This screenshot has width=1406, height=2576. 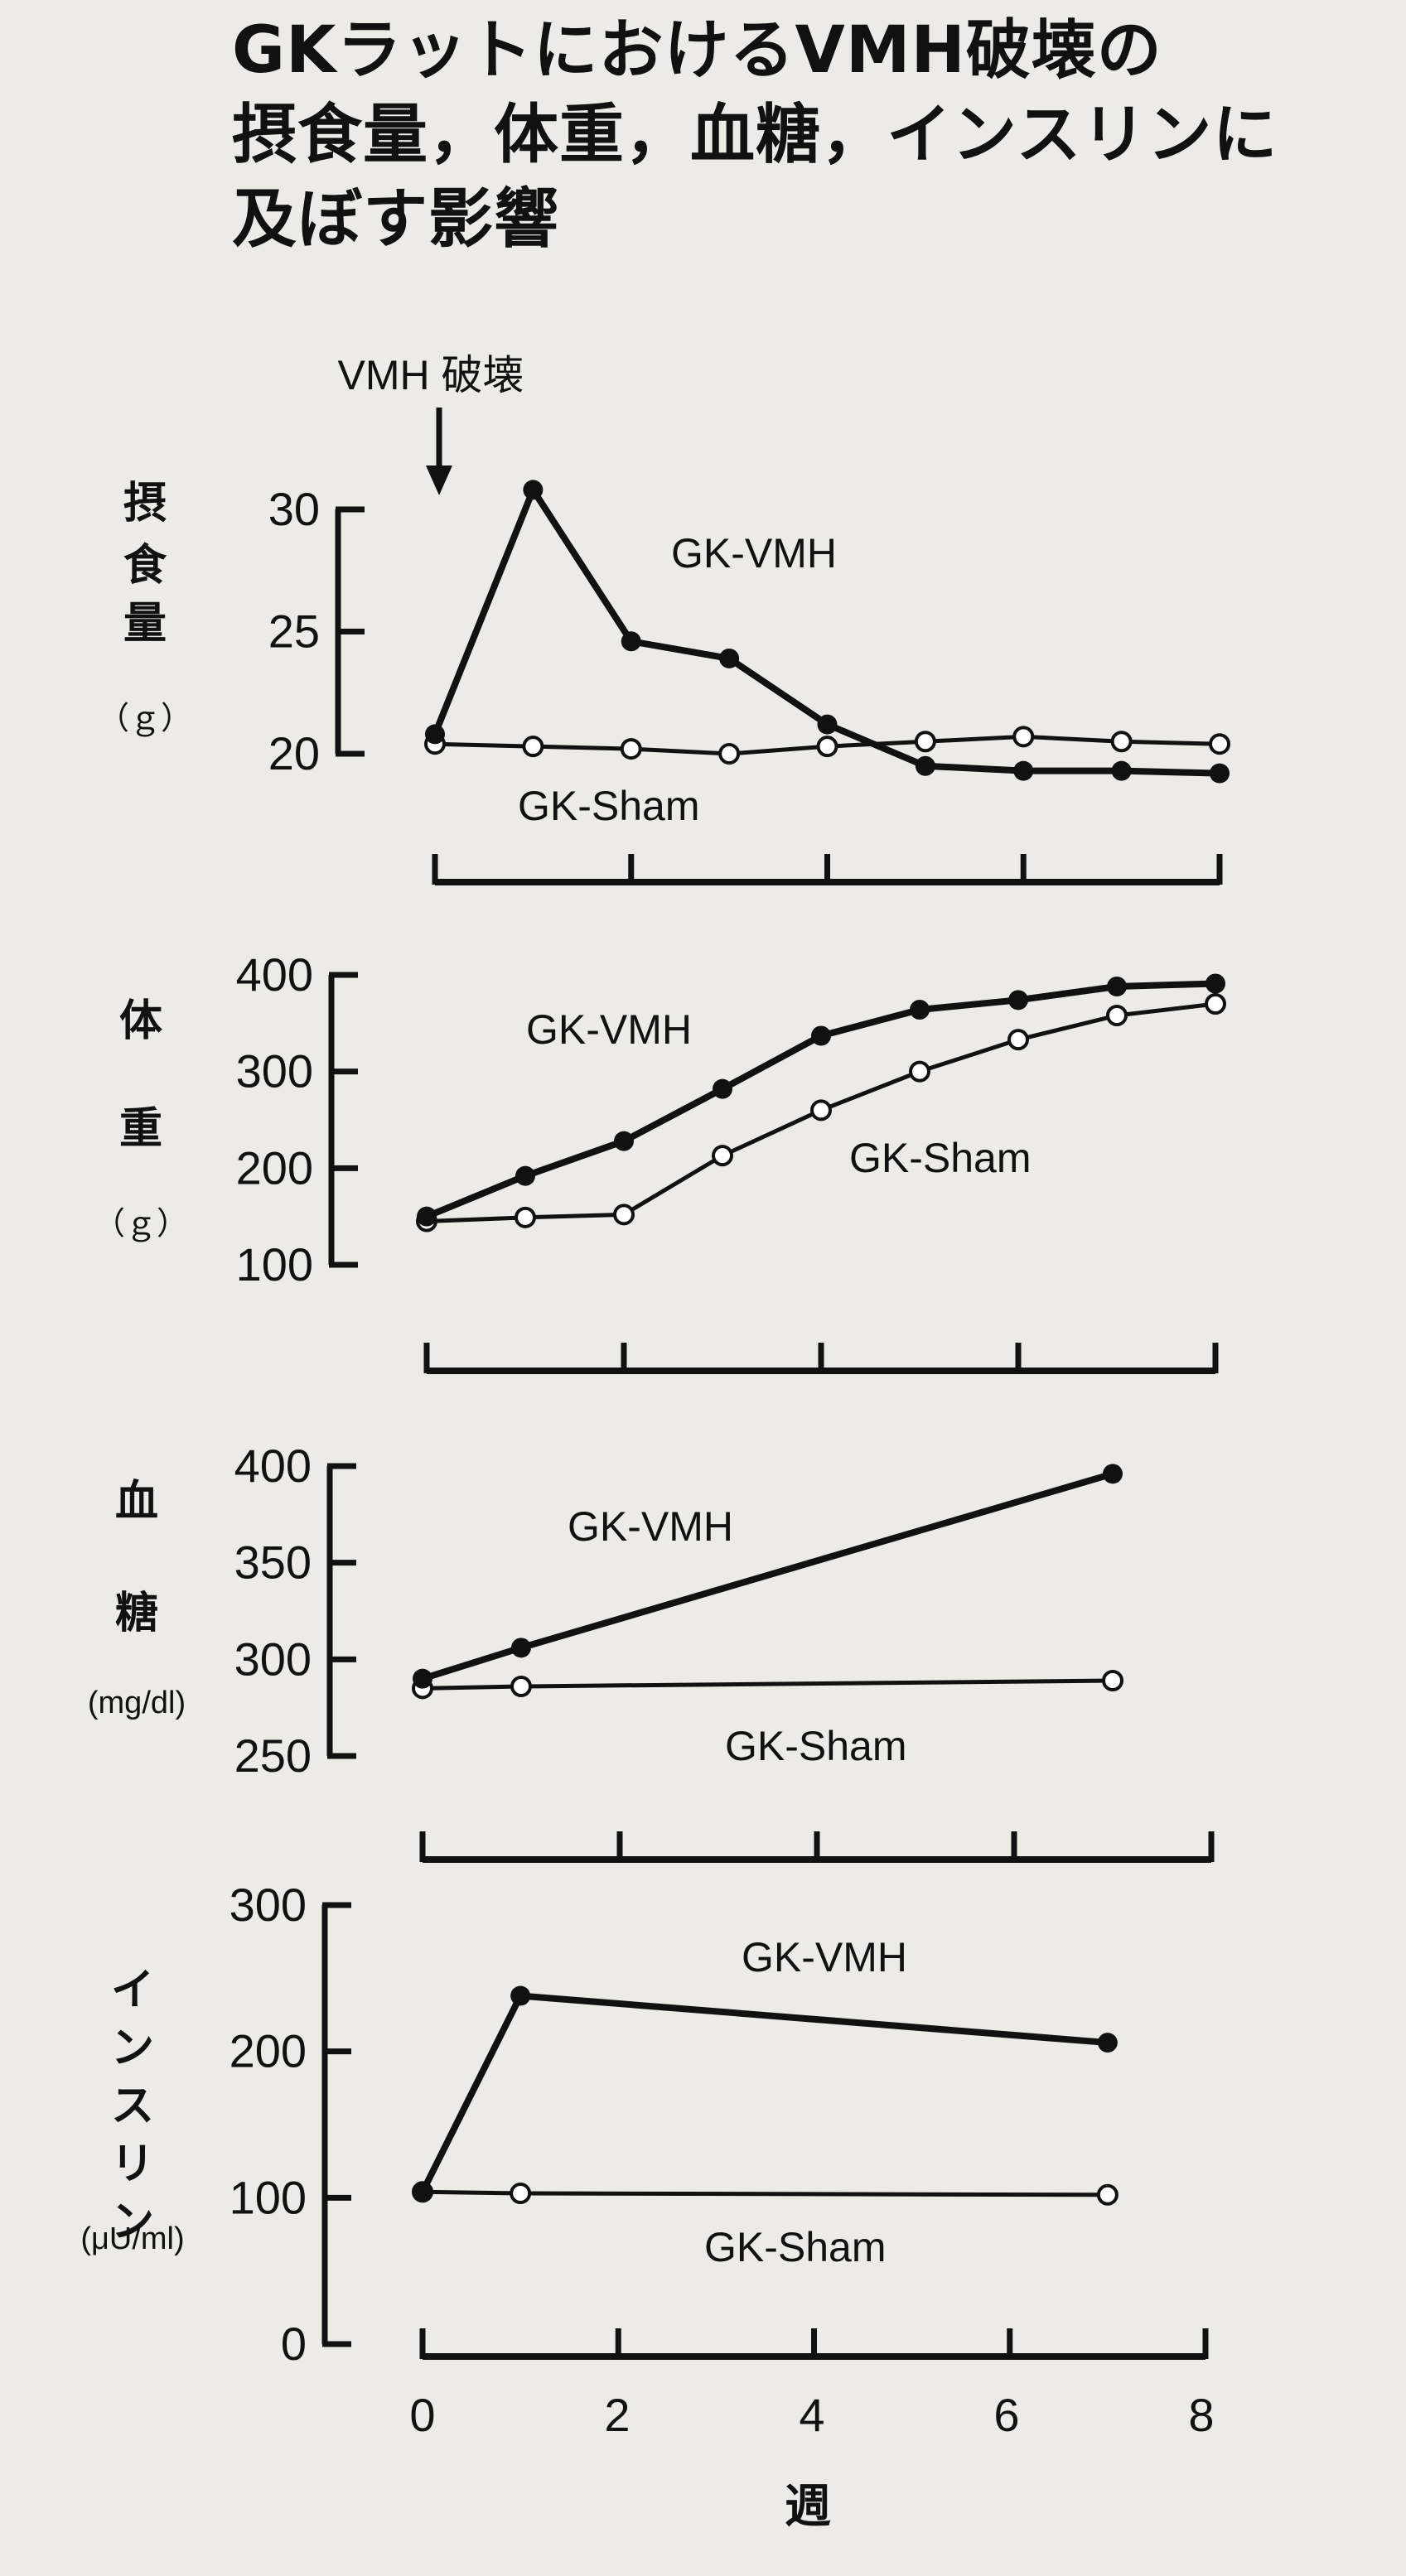 I want to click on y-axis-unit: (μU/ml), so click(x=132, y=2239).